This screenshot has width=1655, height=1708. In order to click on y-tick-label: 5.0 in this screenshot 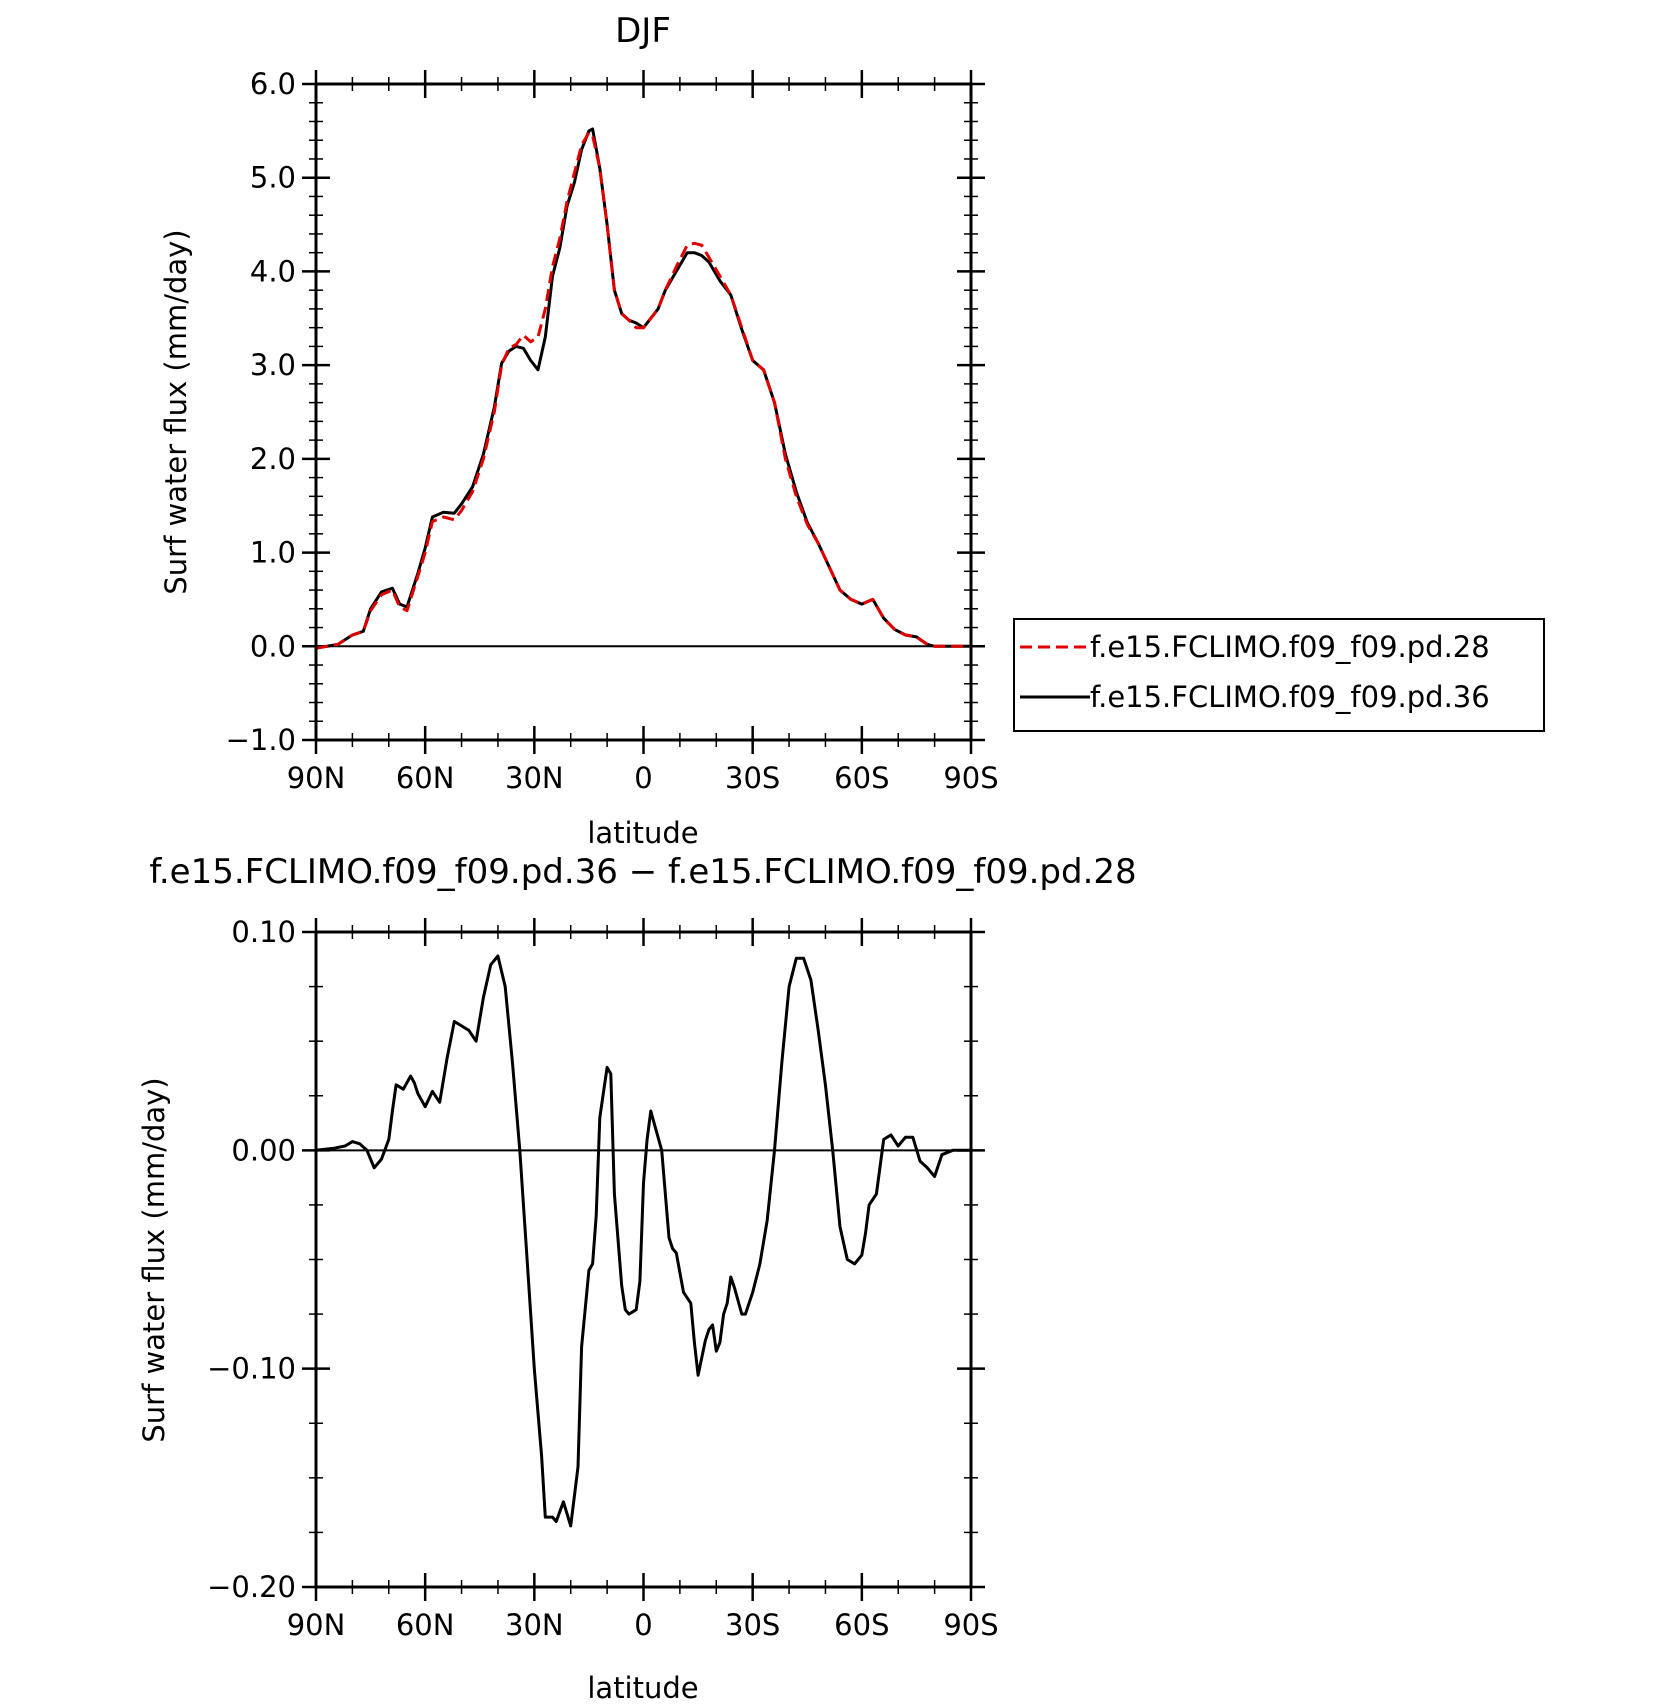, I will do `click(273, 178)`.